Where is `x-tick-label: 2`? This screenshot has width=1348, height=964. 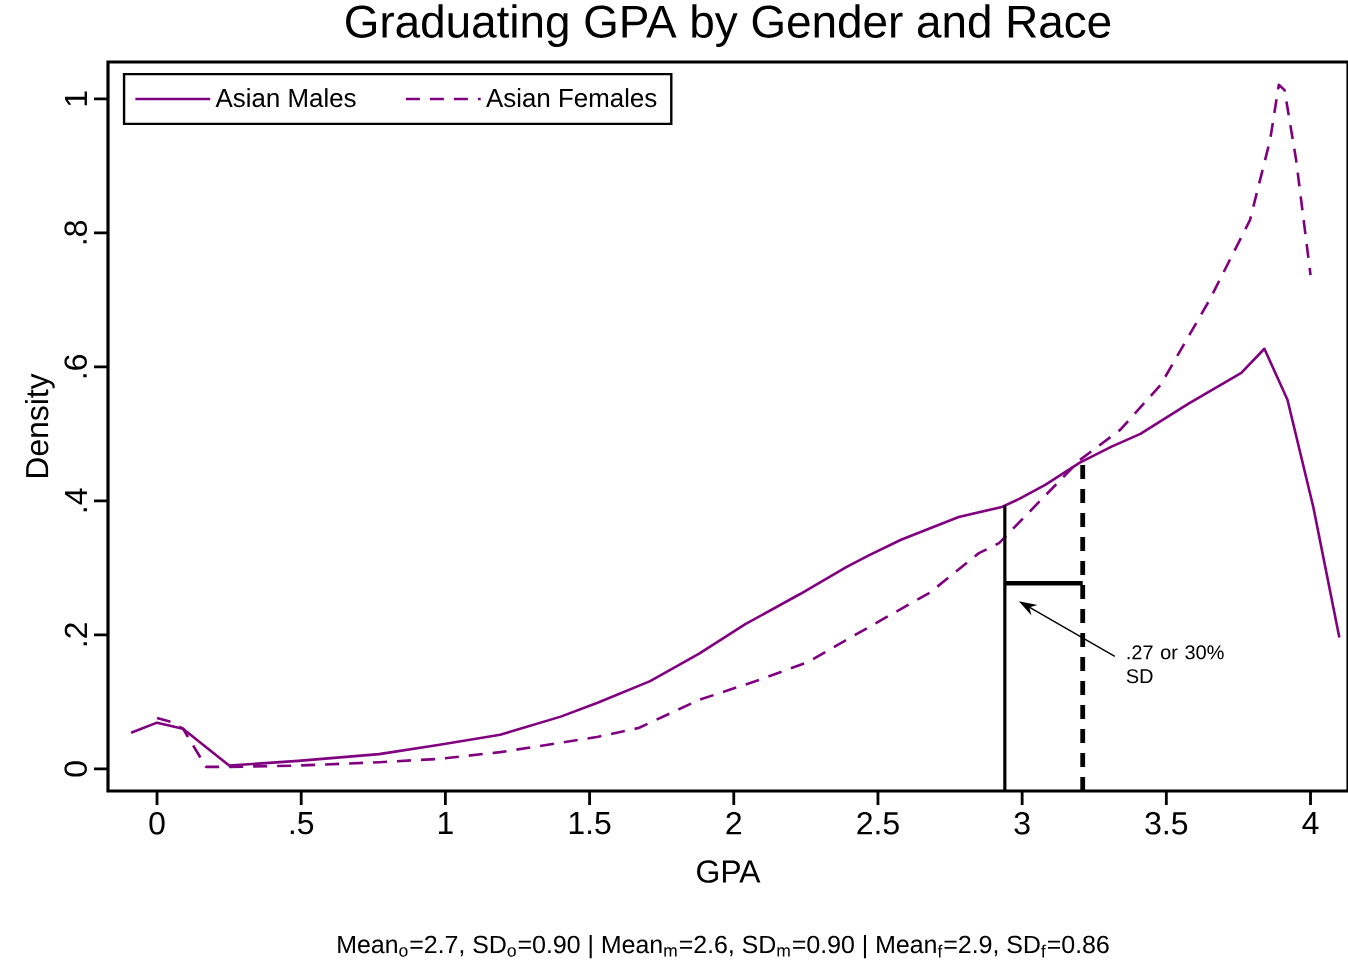 x-tick-label: 2 is located at coordinates (734, 823).